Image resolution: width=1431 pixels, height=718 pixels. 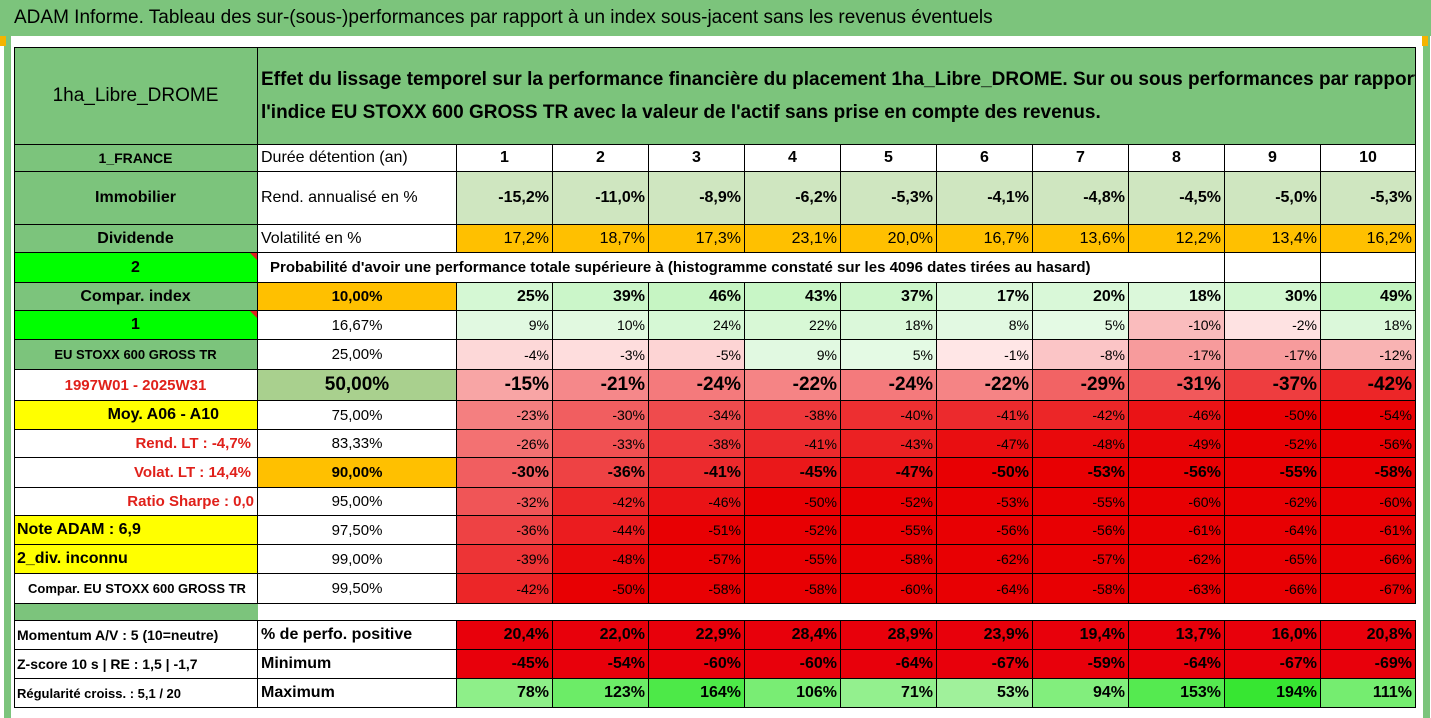 What do you see at coordinates (889, 158) in the screenshot?
I see `year-header: 5` at bounding box center [889, 158].